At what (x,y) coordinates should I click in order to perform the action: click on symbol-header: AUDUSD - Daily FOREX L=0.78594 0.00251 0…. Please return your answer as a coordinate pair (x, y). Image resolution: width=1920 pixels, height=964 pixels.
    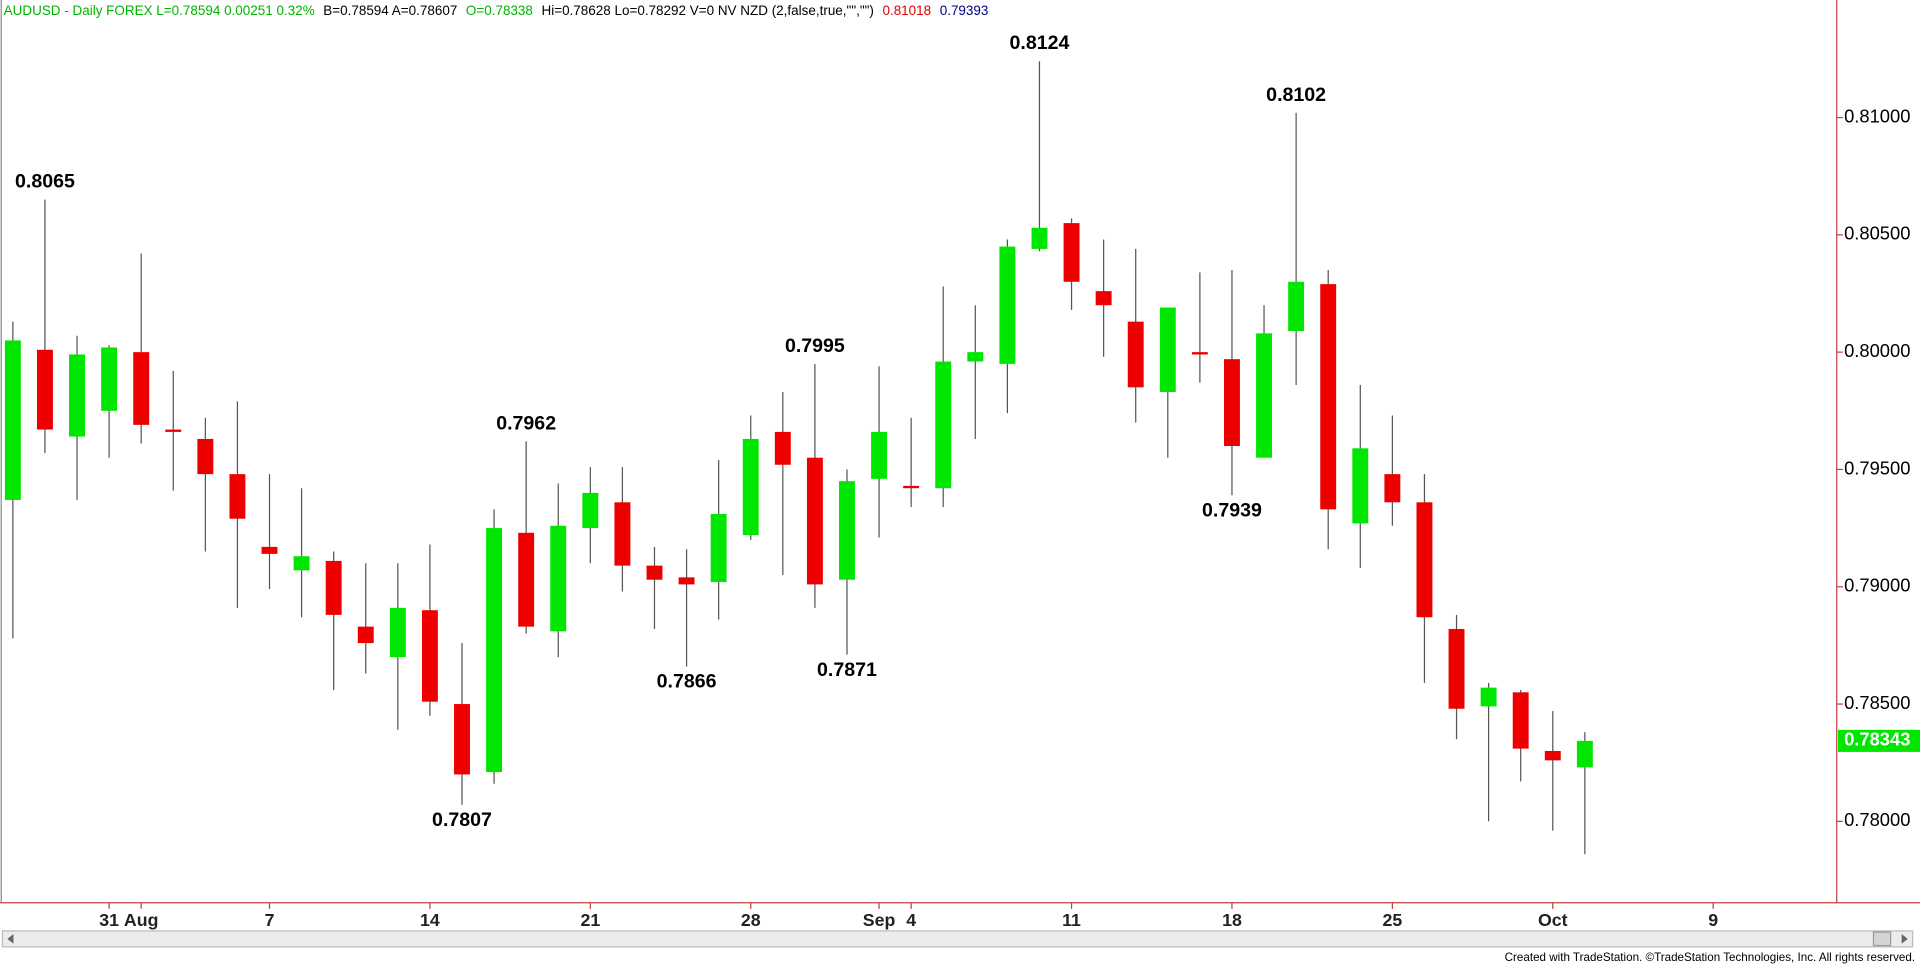
    Looking at the image, I should click on (496, 10).